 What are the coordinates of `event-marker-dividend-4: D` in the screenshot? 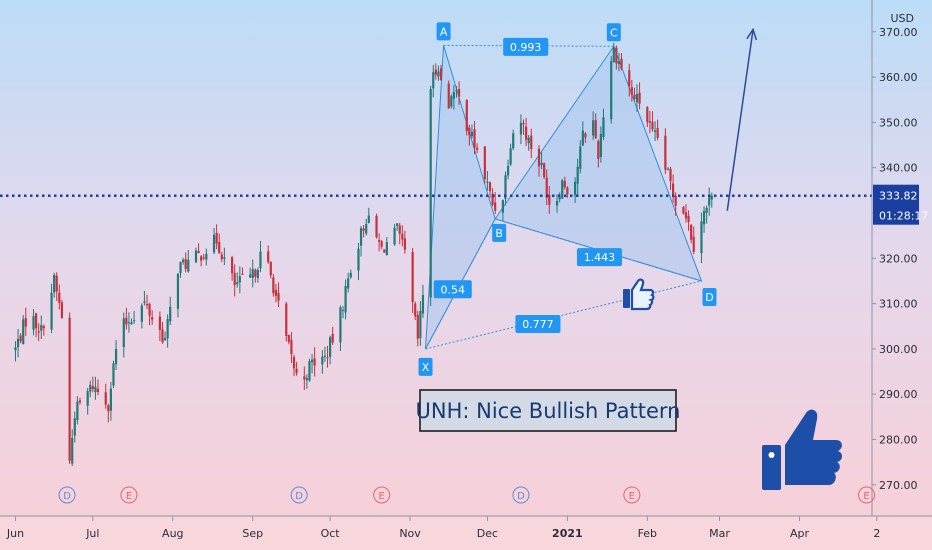 It's located at (521, 495).